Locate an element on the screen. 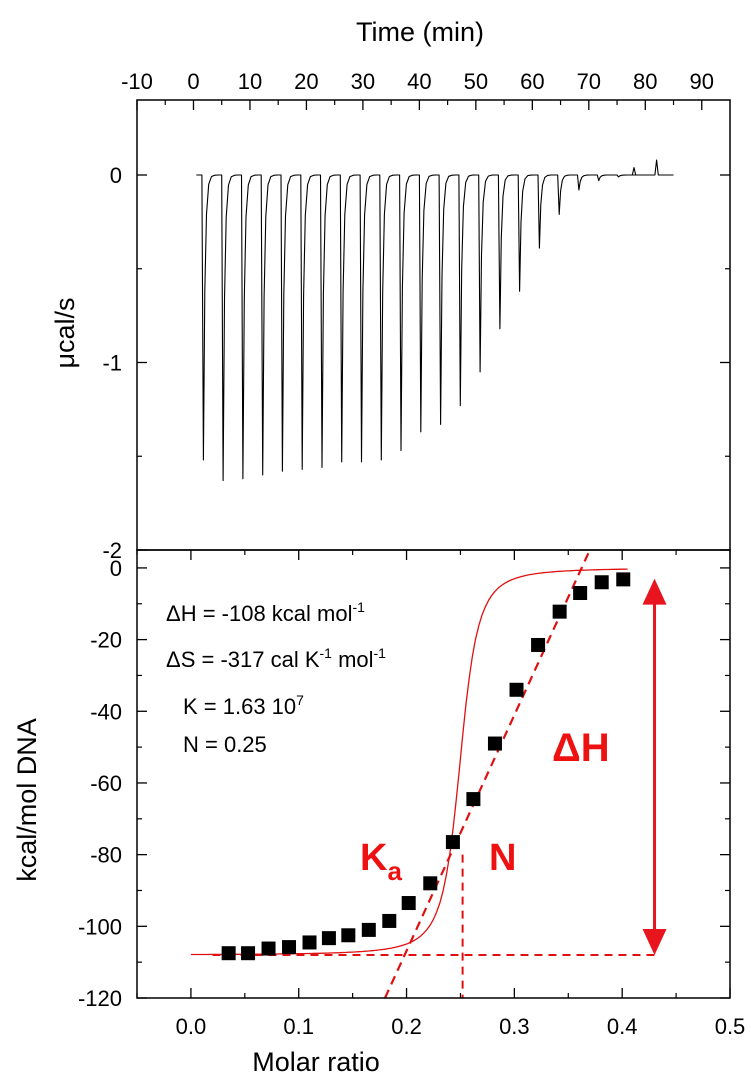 The width and height of the screenshot is (751, 1090). bottom-y-tick-label: -100 is located at coordinates (100, 926).